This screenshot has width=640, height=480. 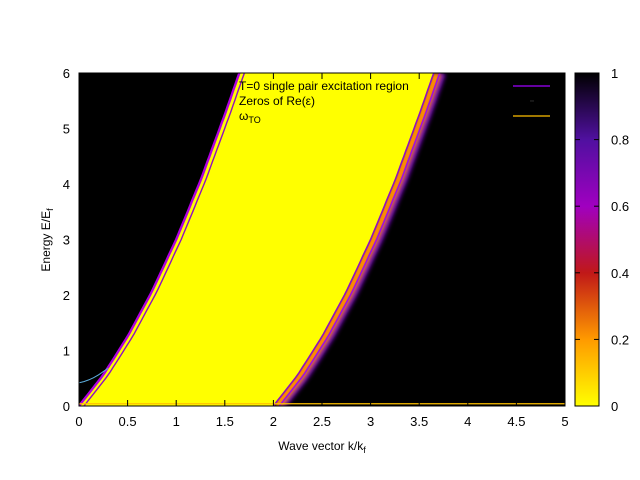 What do you see at coordinates (602, 240) in the screenshot?
I see `colorbar-ticks: 0 0.2 0.4 0.6 0.8 1` at bounding box center [602, 240].